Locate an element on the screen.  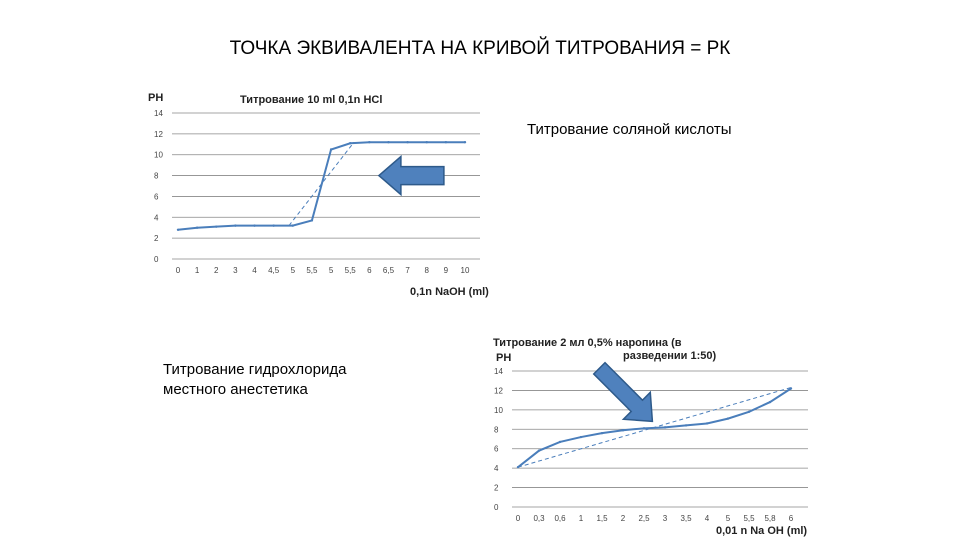
x-tick-label: 2,5 is located at coordinates (644, 518).